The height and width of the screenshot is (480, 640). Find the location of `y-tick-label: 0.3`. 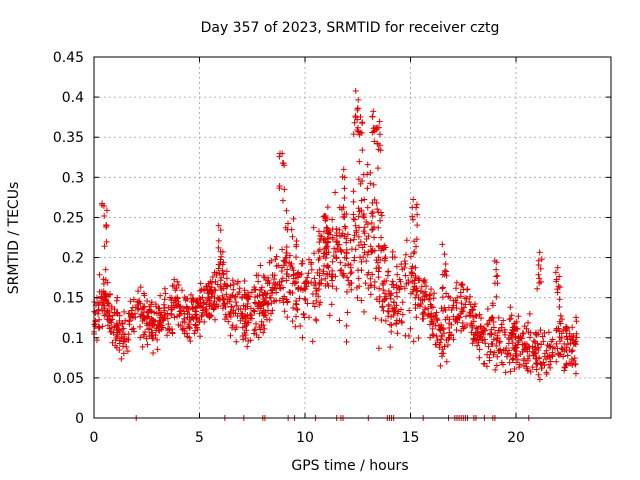

y-tick-label: 0.3 is located at coordinates (73, 178).